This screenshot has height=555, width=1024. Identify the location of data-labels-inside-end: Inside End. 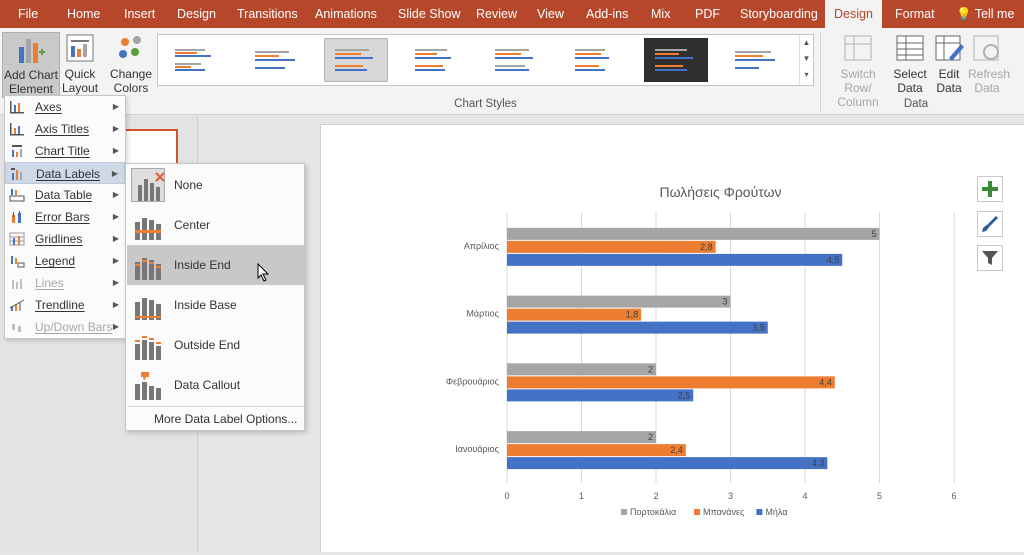
(215, 265).